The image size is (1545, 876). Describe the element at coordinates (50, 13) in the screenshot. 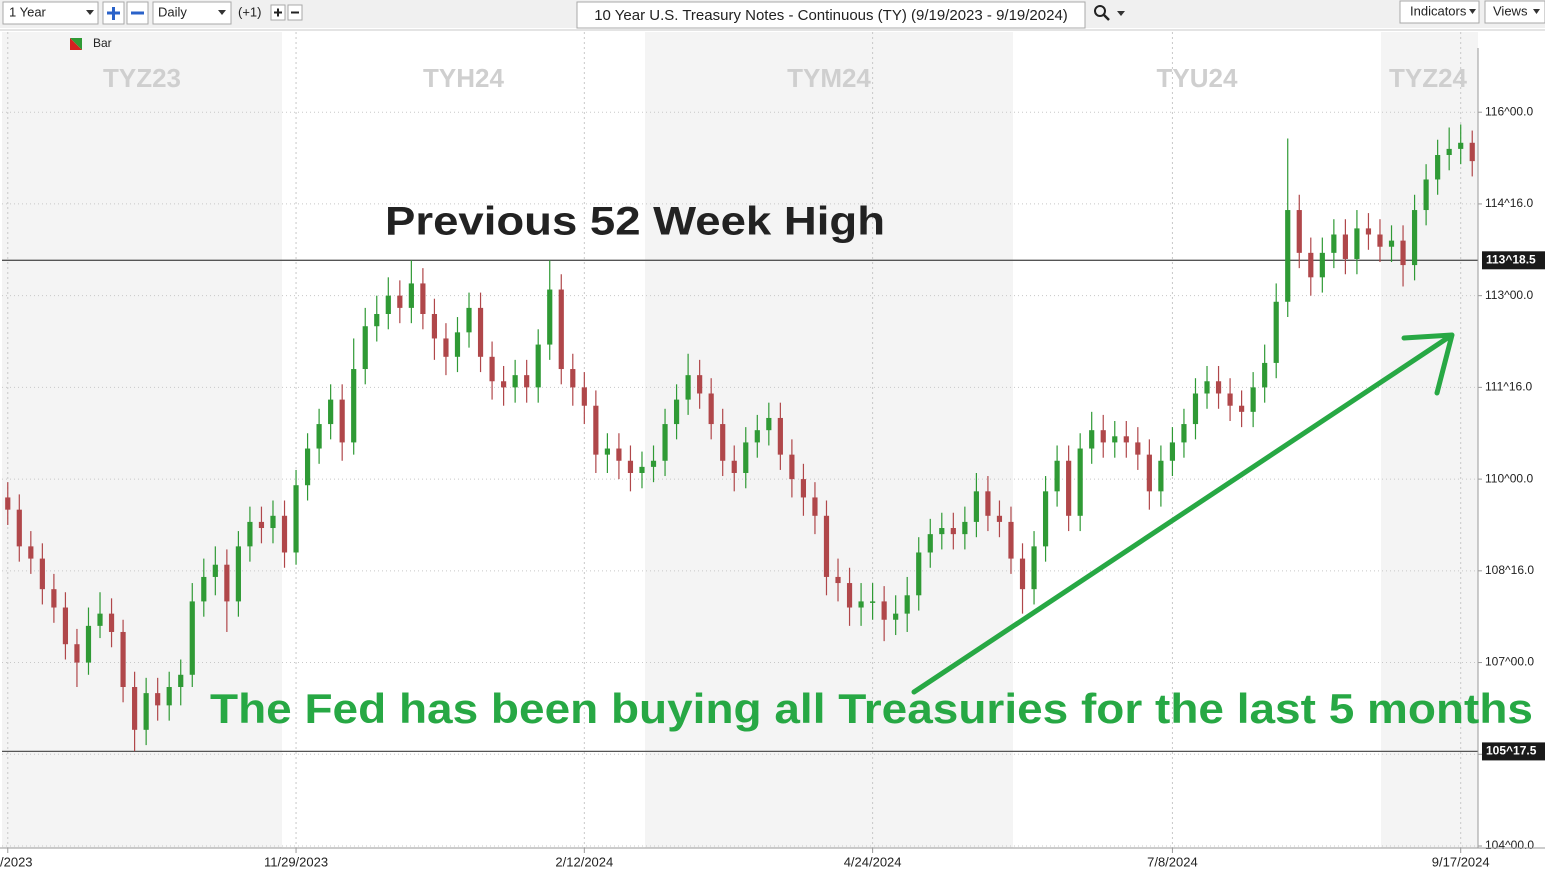

I see `range-select` at that location.